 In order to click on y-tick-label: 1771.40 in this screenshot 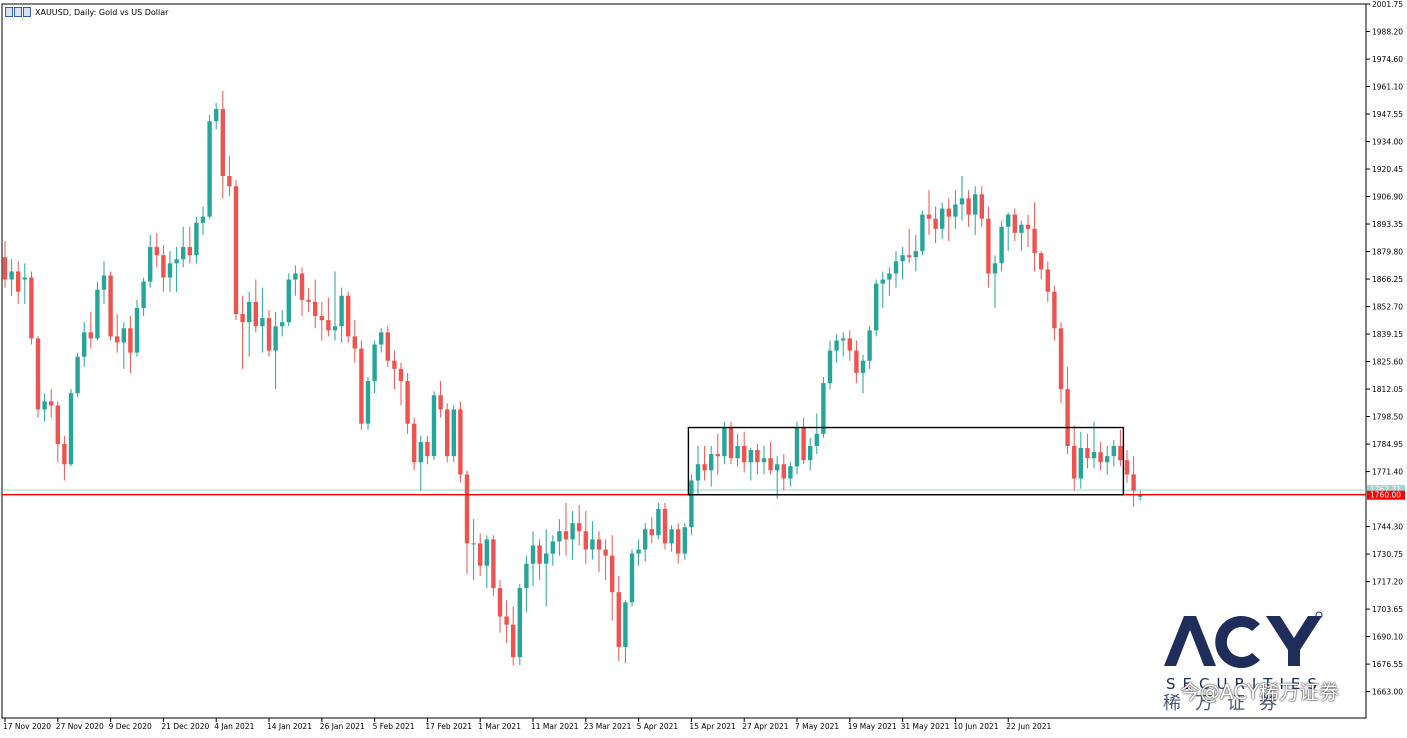, I will do `click(1387, 472)`.